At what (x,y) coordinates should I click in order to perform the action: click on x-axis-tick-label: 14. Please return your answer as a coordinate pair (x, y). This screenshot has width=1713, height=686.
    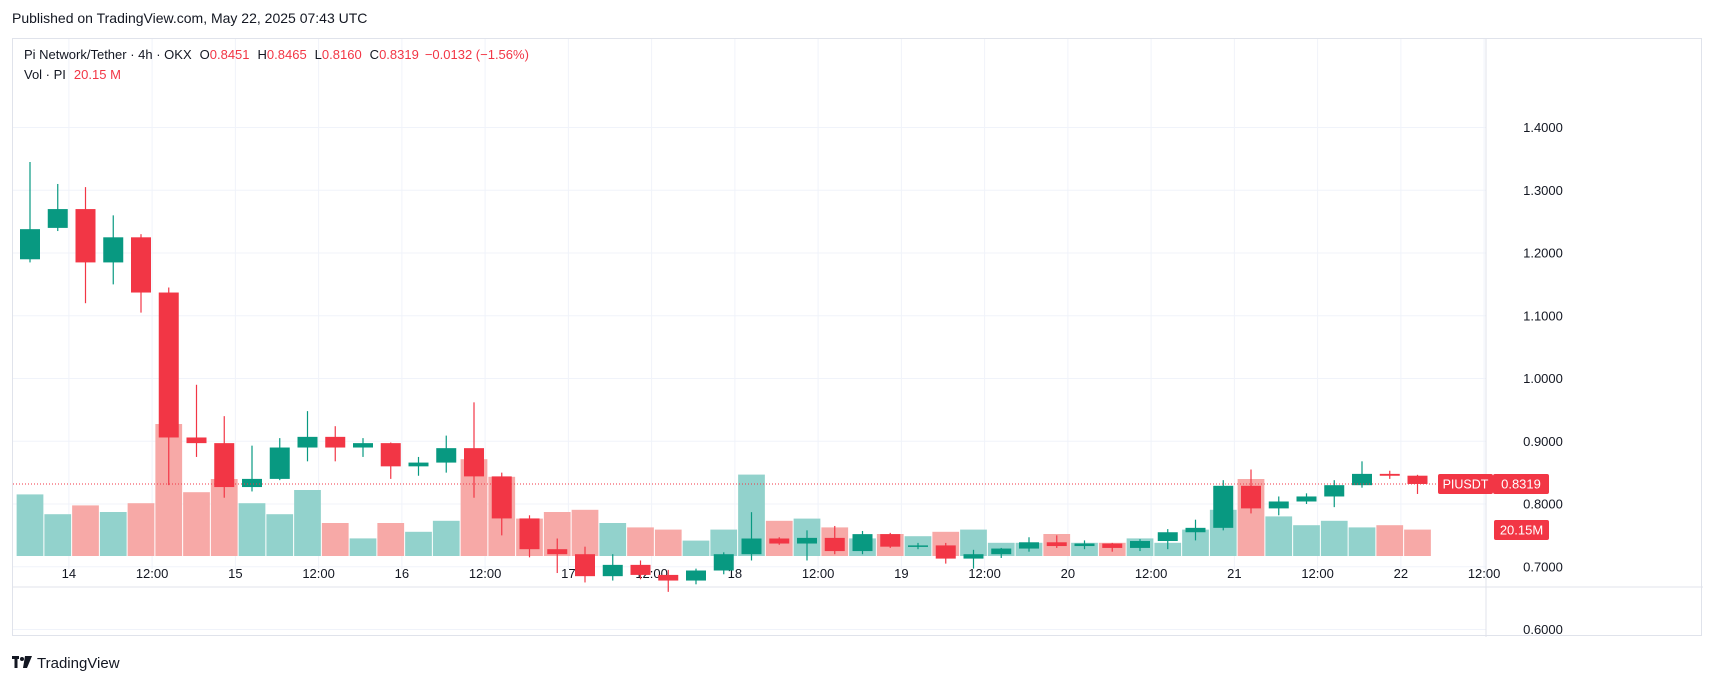
    Looking at the image, I should click on (69, 573).